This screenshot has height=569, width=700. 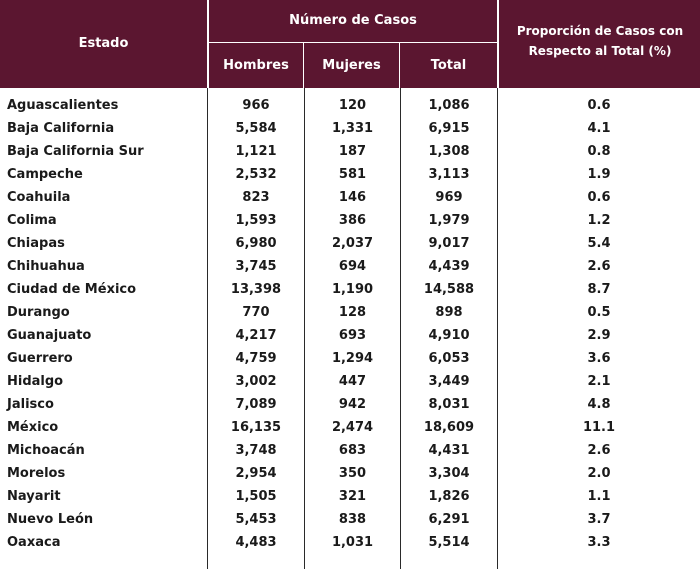 What do you see at coordinates (256, 519) in the screenshot?
I see `cell-hombres: 5,453` at bounding box center [256, 519].